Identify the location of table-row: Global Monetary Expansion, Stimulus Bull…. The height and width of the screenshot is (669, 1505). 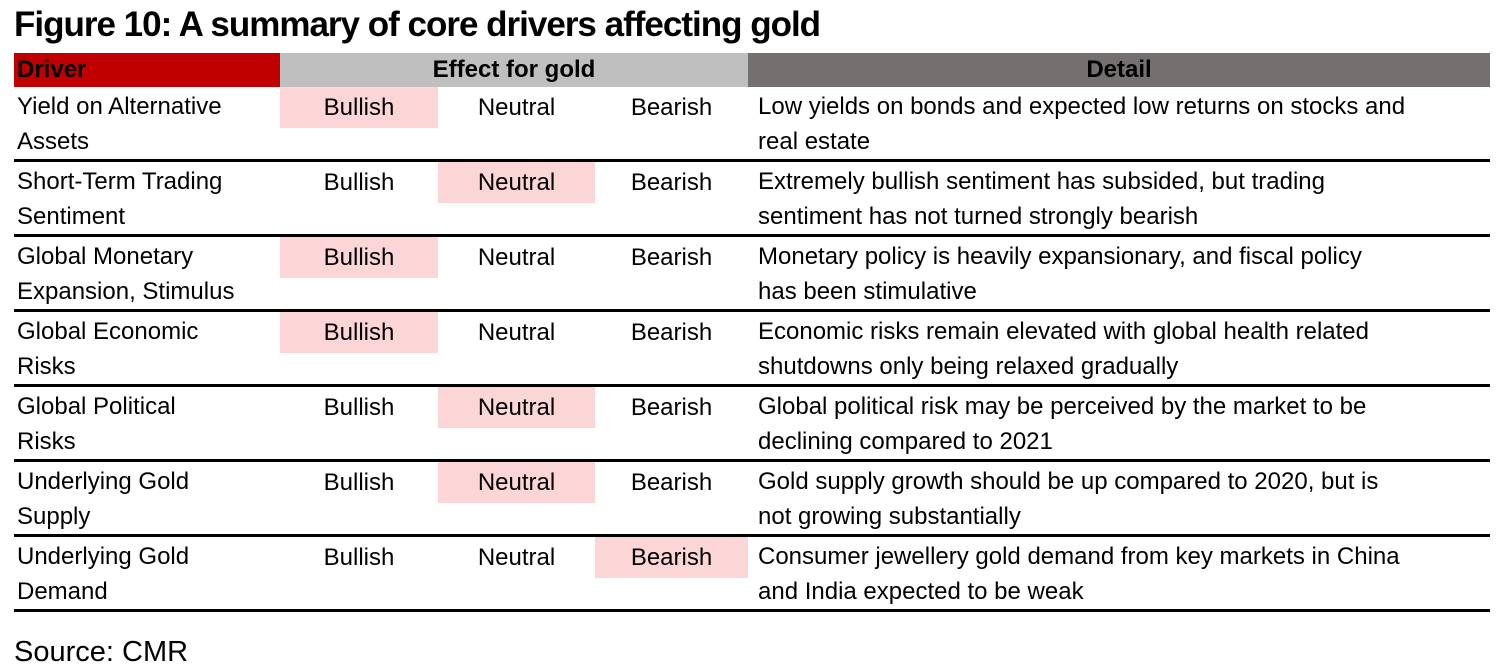
(752, 274).